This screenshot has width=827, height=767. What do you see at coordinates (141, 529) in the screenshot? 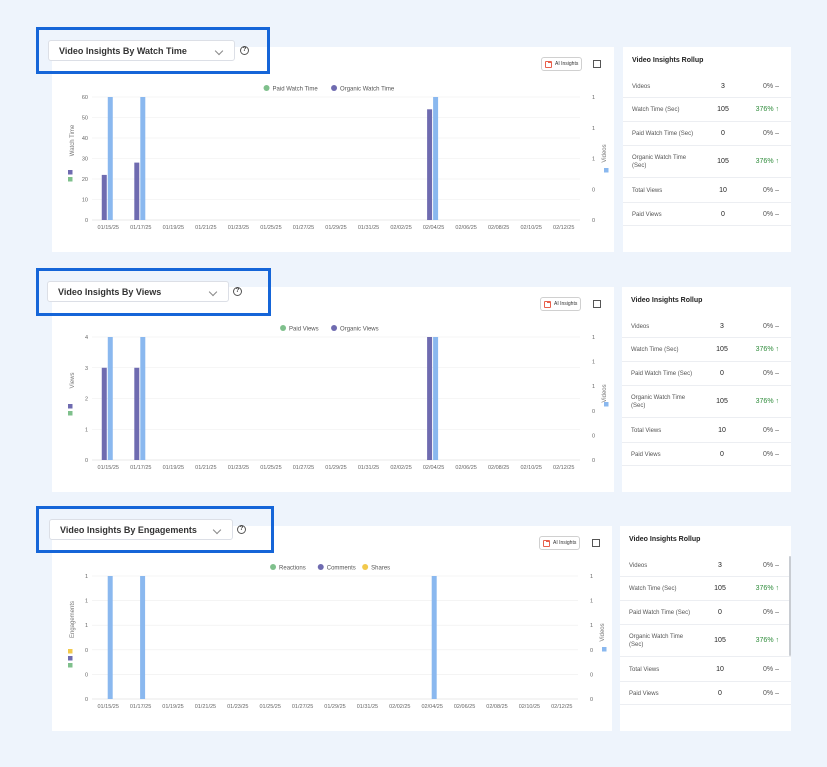
I see `dropdown-engagements: Video Insights By Engagements` at bounding box center [141, 529].